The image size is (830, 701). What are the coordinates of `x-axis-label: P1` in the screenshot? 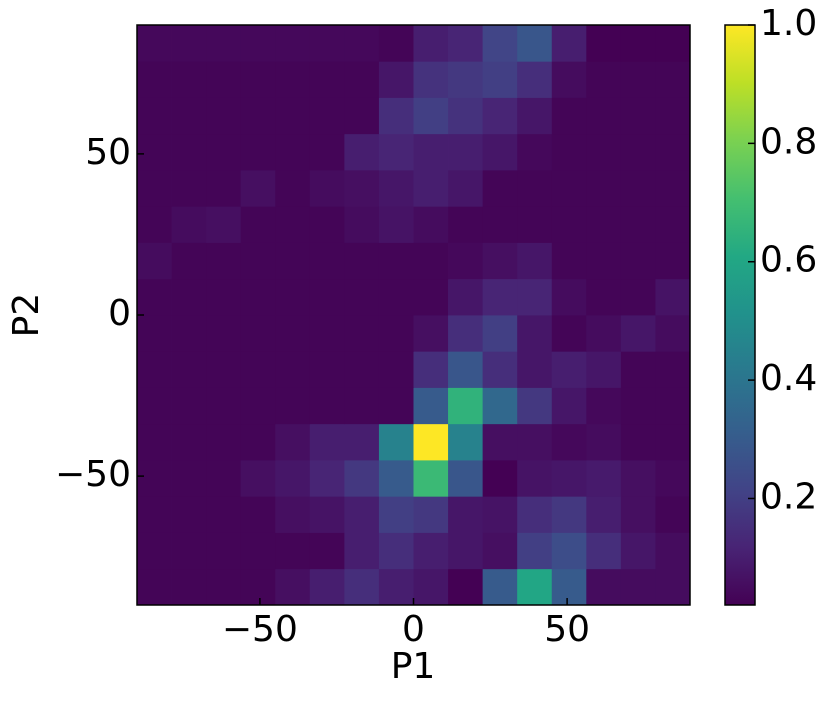 It's located at (413, 666).